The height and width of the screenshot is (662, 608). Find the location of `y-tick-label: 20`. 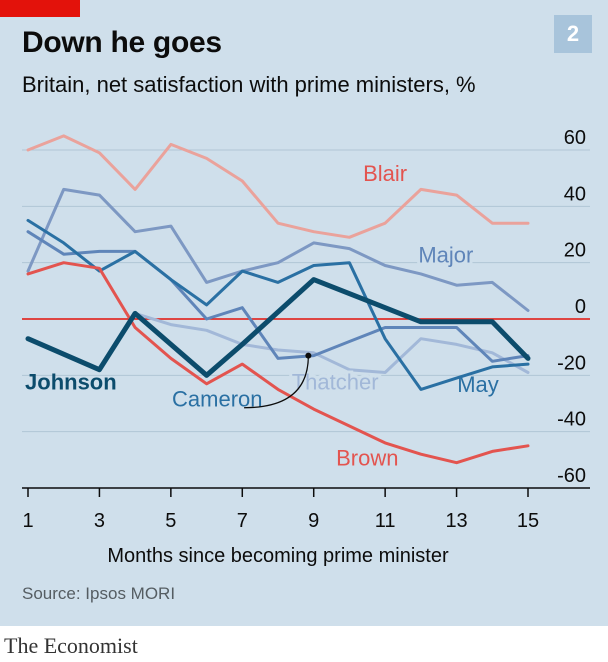

y-tick-label: 20 is located at coordinates (575, 251).